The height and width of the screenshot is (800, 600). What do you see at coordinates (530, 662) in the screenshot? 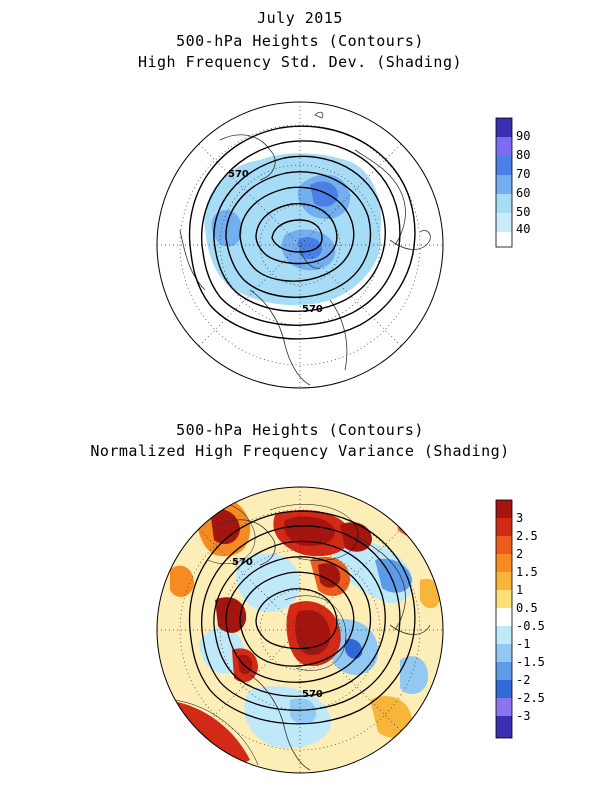
I see `bottom-colorbar-label: -1.5` at bounding box center [530, 662].